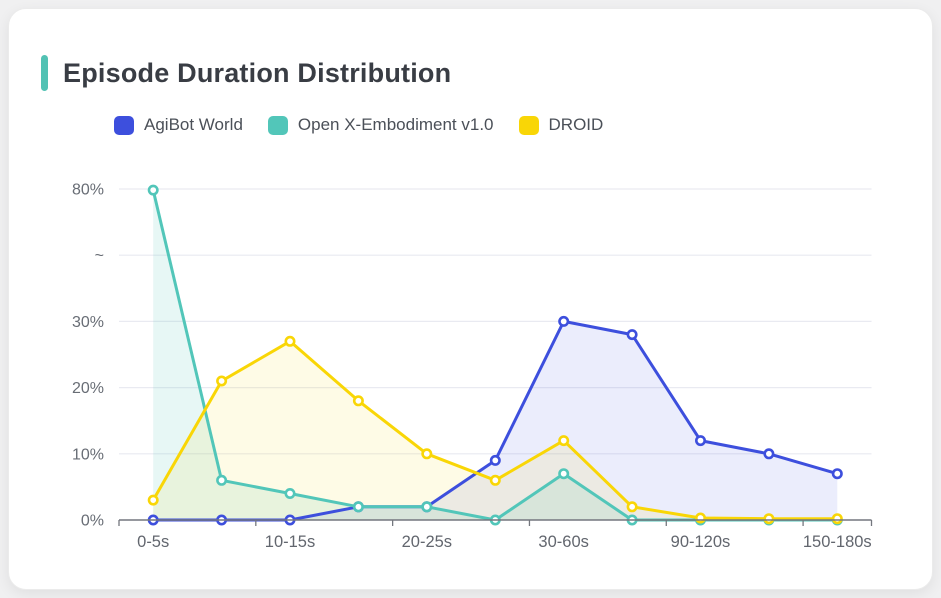 The width and height of the screenshot is (941, 598). Describe the element at coordinates (395, 124) in the screenshot. I see `legend-label: Open X-Embodiment v1.0` at that location.